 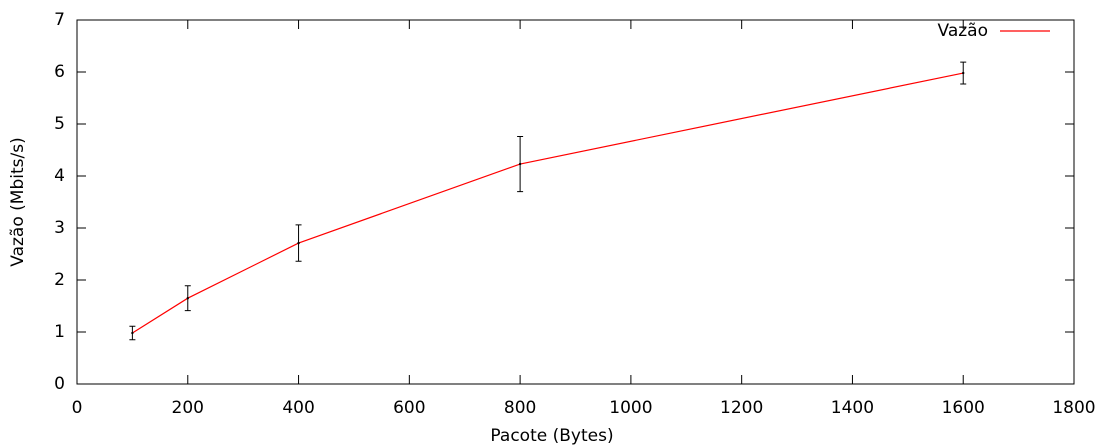 What do you see at coordinates (59, 124) in the screenshot?
I see `y-tick-label: 5` at bounding box center [59, 124].